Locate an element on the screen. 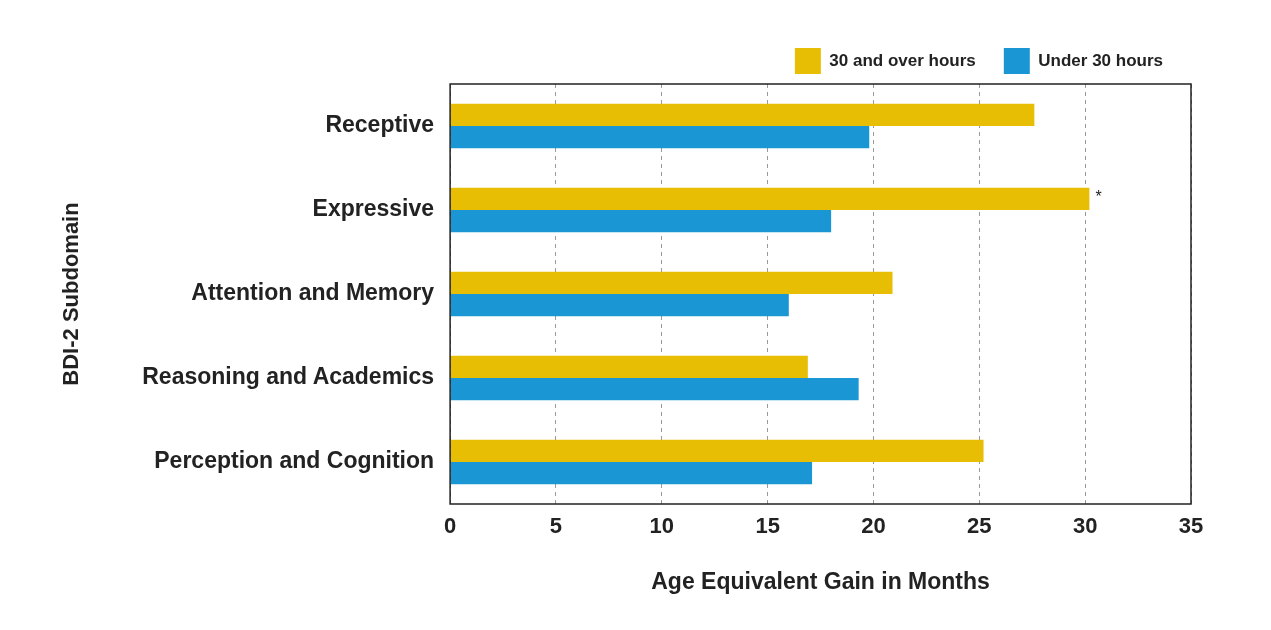 The height and width of the screenshot is (630, 1271). y-tick-label: Perception and Cognition is located at coordinates (294, 460).